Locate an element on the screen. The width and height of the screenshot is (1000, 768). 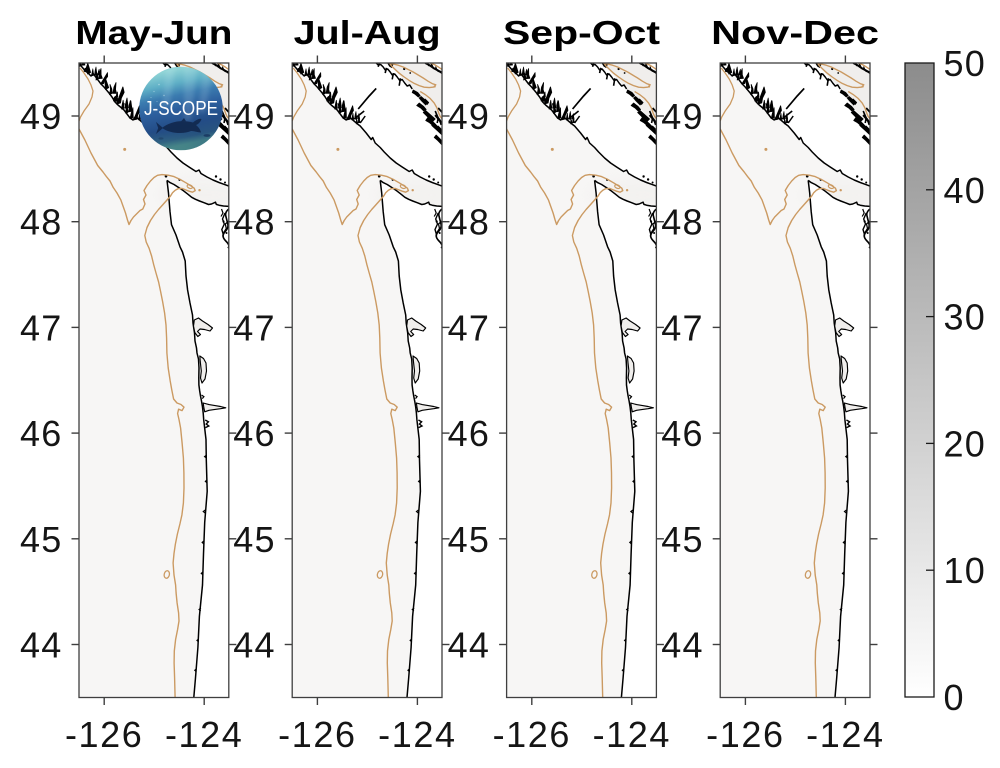
svg-text: 30 is located at coordinates (965, 317).